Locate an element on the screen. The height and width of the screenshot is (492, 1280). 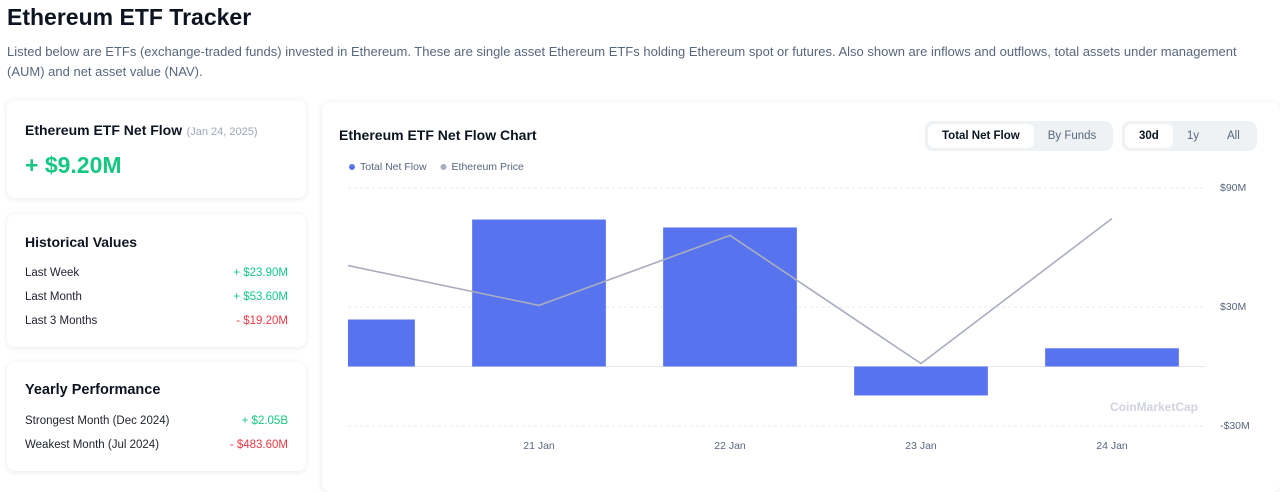
range-button: All is located at coordinates (1233, 136).